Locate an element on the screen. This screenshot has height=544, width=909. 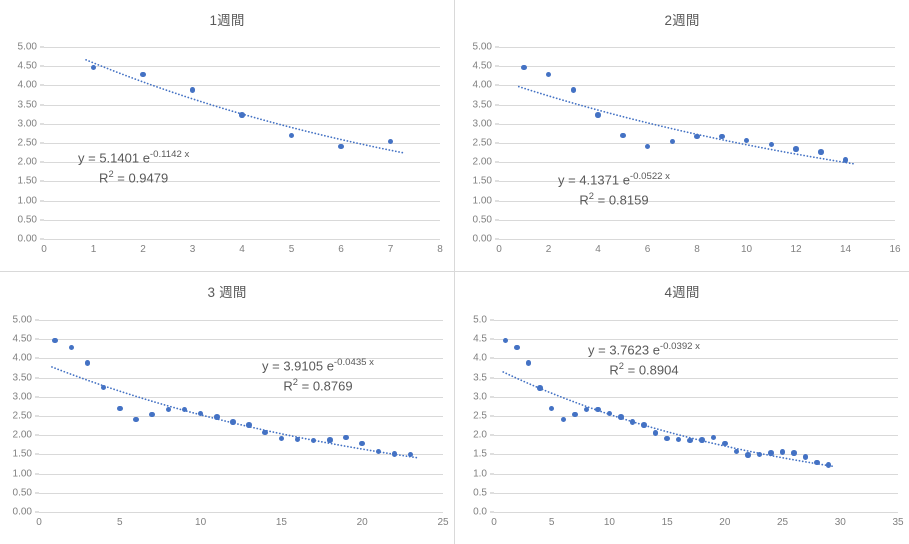
x-axis-tick-label: 35 is located at coordinates (898, 522).